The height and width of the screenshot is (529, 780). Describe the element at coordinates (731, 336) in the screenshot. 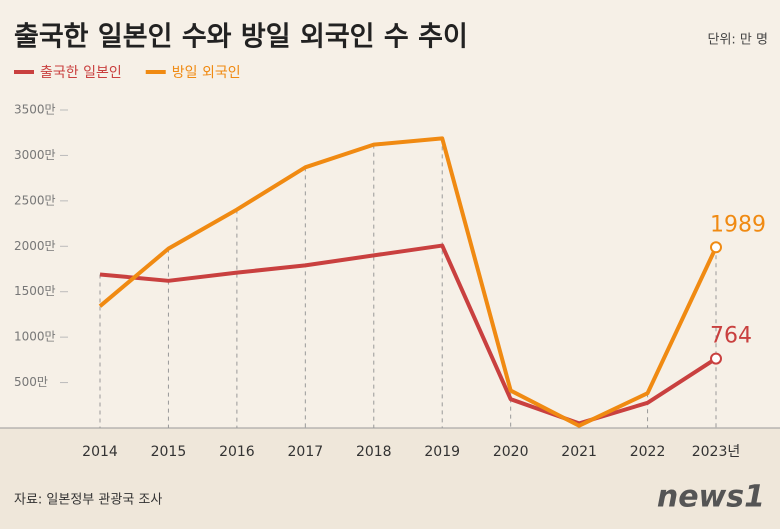

I see `value-label: 764` at that location.